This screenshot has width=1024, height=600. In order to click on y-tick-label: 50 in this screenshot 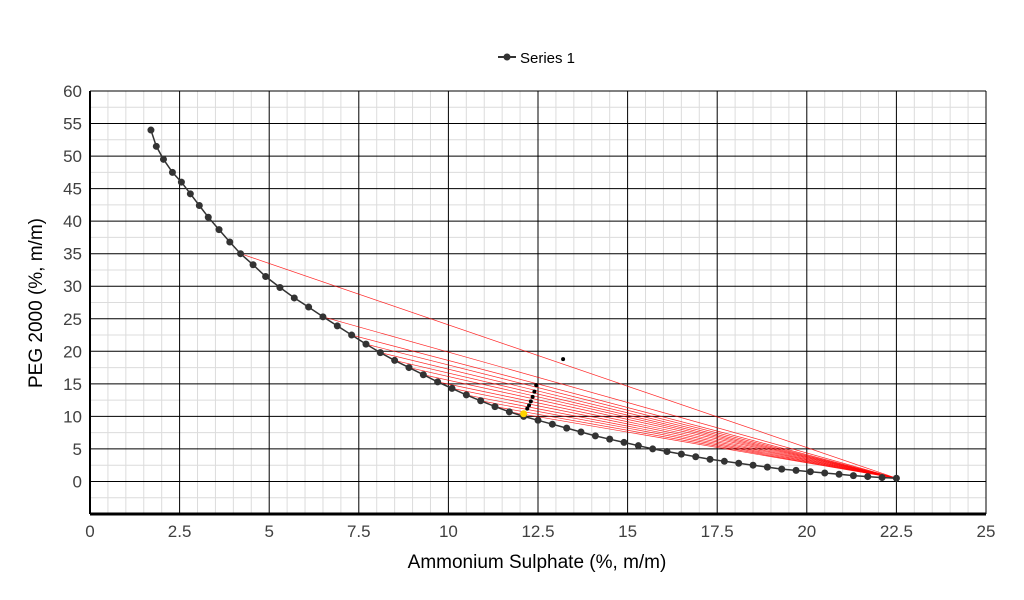, I will do `click(72, 156)`.